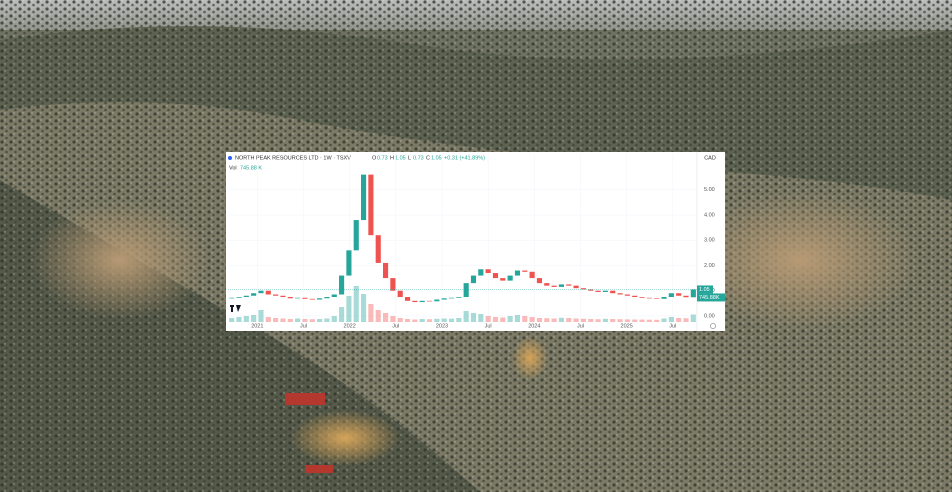 The image size is (952, 492). Describe the element at coordinates (709, 241) in the screenshot. I see `y-tick-label: 3.00` at that location.